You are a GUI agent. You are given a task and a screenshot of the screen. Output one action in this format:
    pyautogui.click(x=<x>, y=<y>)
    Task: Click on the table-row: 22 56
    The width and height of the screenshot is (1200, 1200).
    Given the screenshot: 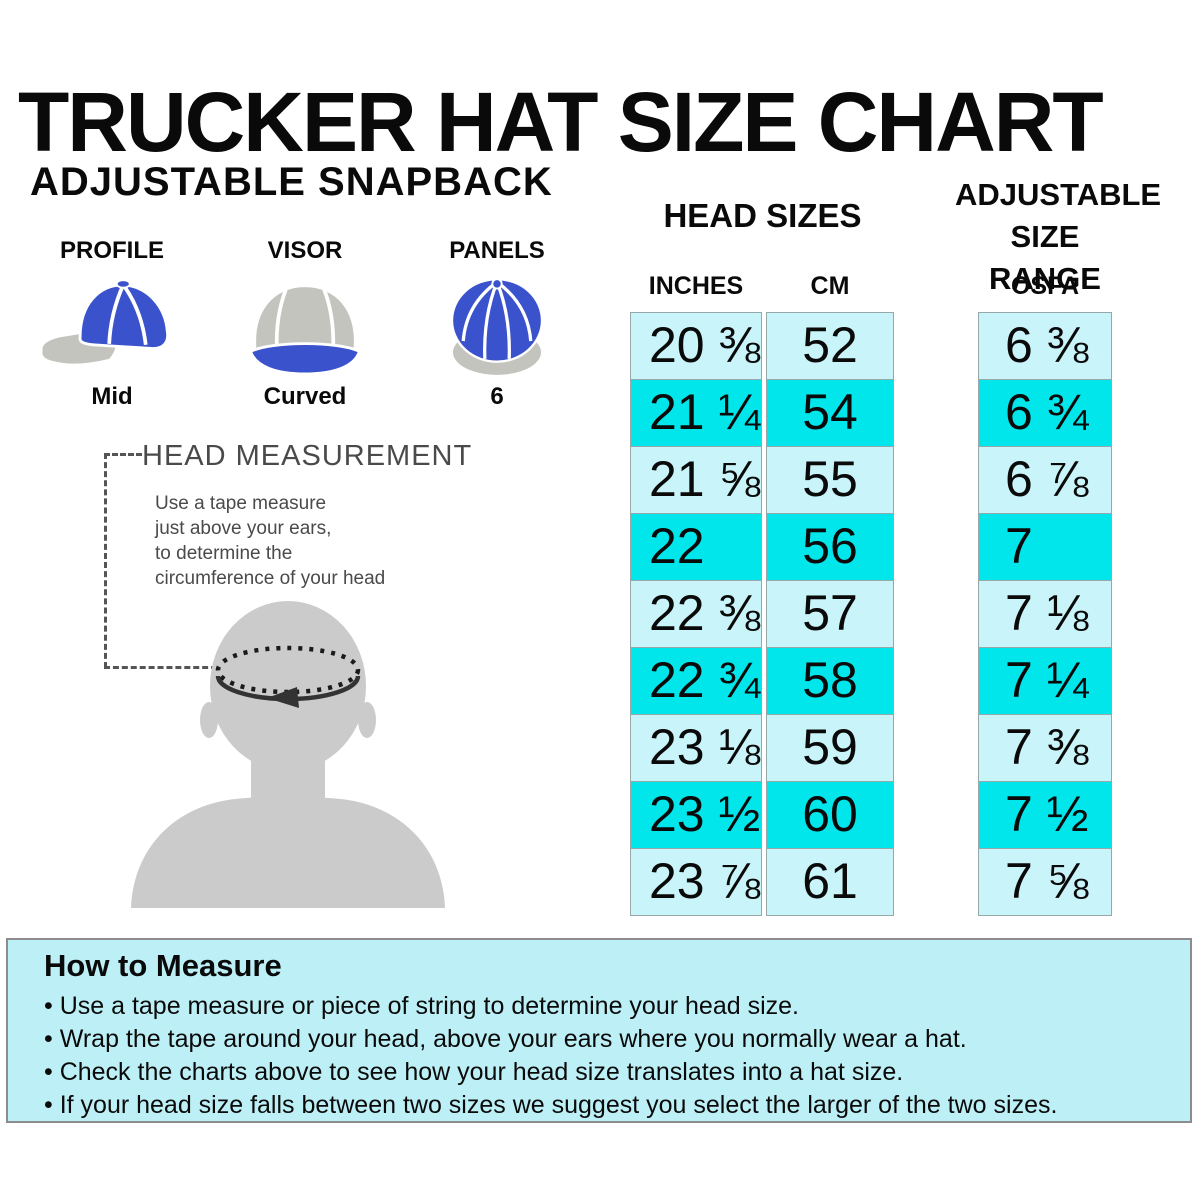 What is the action you would take?
    pyautogui.click(x=762, y=547)
    